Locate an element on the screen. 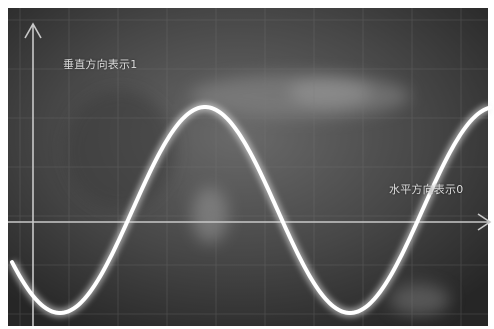 This screenshot has width=494, height=329. vertical-axis-arrow-icon is located at coordinates (33, 30).